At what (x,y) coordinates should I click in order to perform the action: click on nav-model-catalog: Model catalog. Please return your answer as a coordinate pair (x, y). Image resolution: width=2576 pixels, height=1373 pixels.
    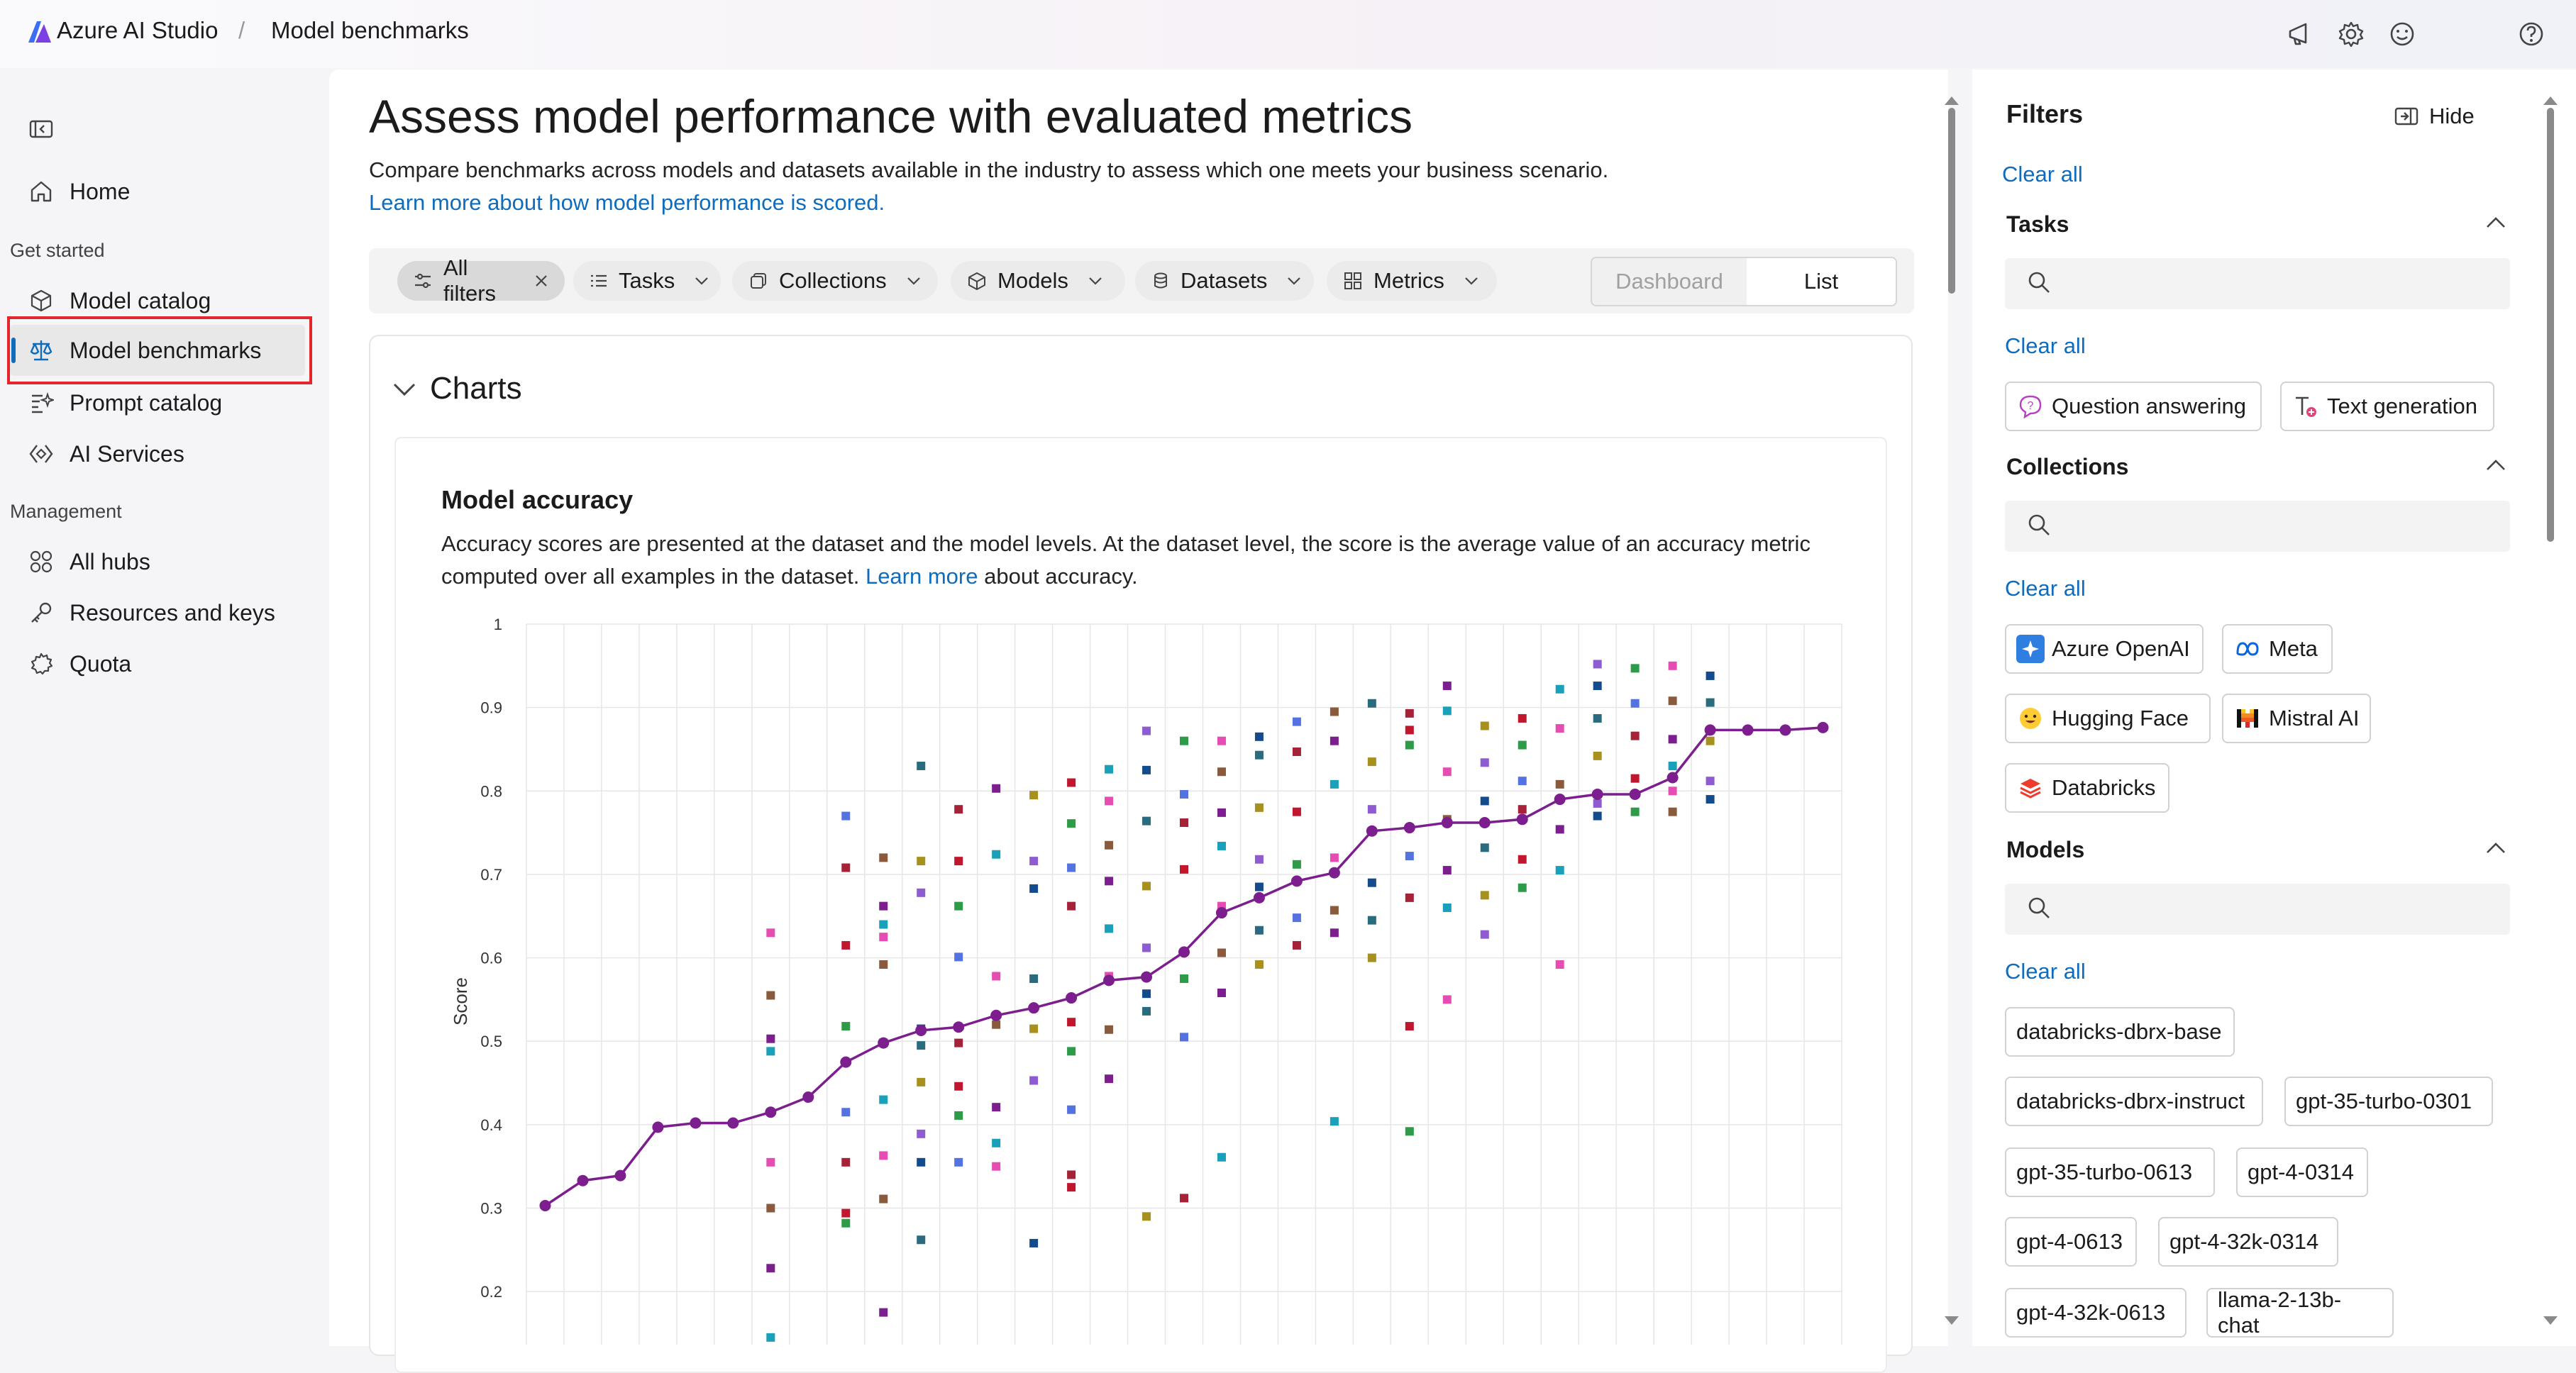
    Looking at the image, I should click on (160, 300).